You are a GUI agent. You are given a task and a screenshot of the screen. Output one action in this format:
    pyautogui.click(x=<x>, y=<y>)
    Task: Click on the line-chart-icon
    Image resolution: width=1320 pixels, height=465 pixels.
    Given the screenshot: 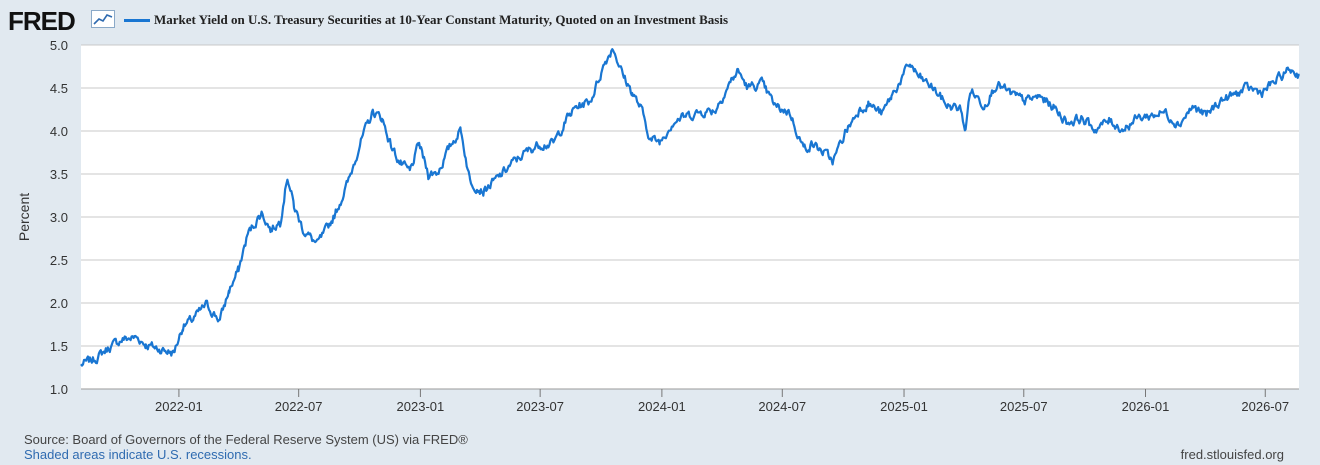 What is the action you would take?
    pyautogui.click(x=103, y=19)
    